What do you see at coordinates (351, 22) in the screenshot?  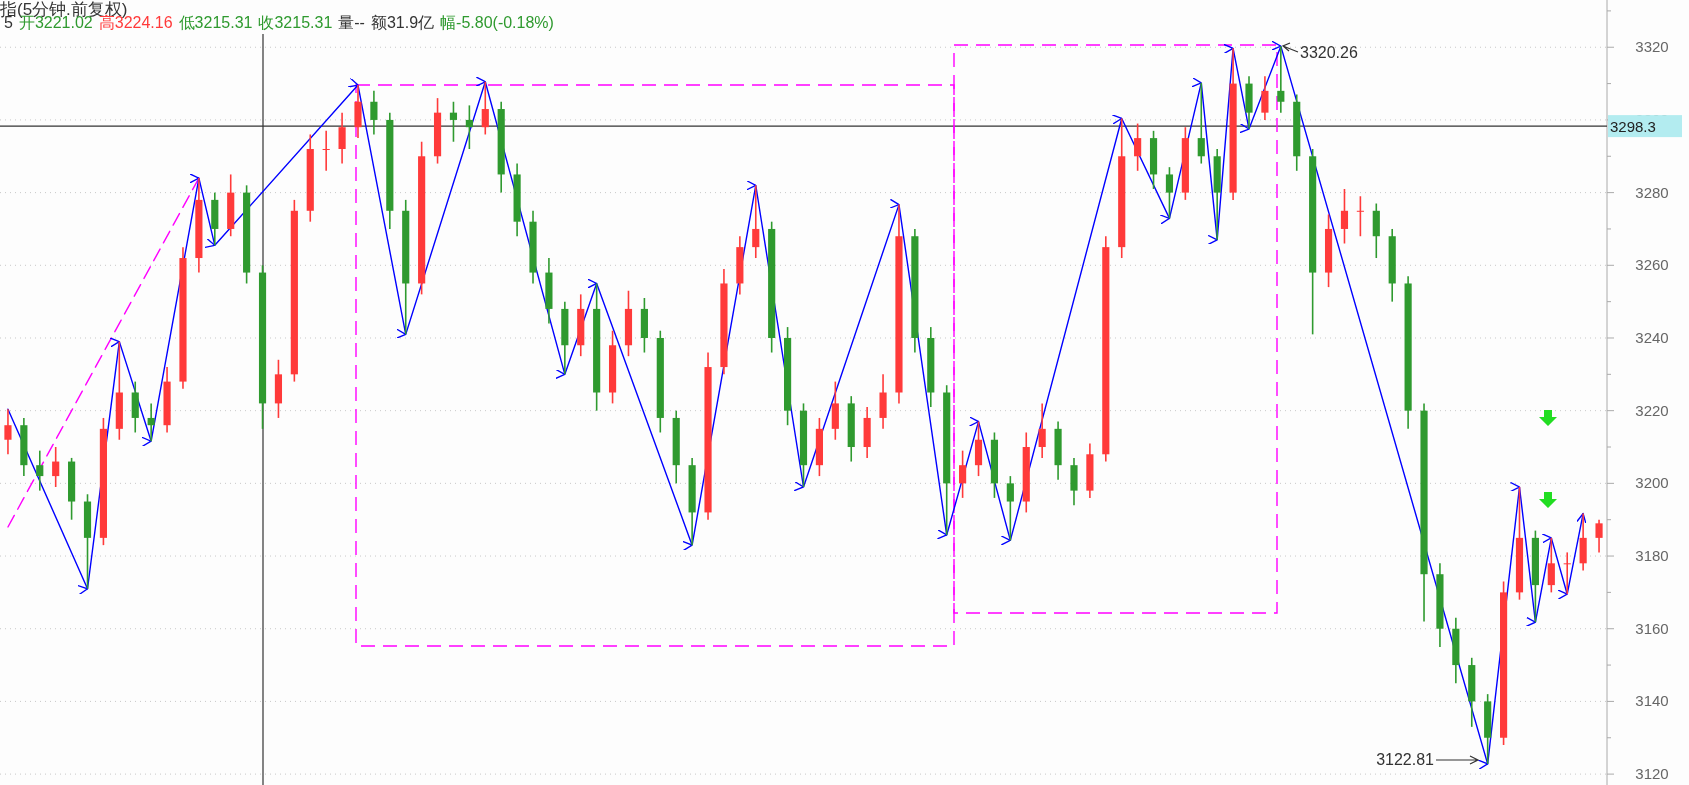 I see `annotation: 量--` at bounding box center [351, 22].